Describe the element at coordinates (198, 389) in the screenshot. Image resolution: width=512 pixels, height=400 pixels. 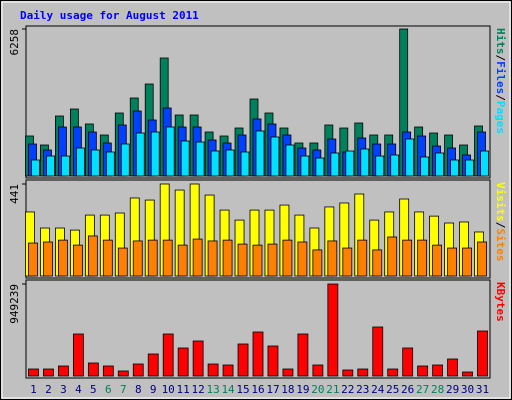
I see `x-tick-label: 12` at that location.